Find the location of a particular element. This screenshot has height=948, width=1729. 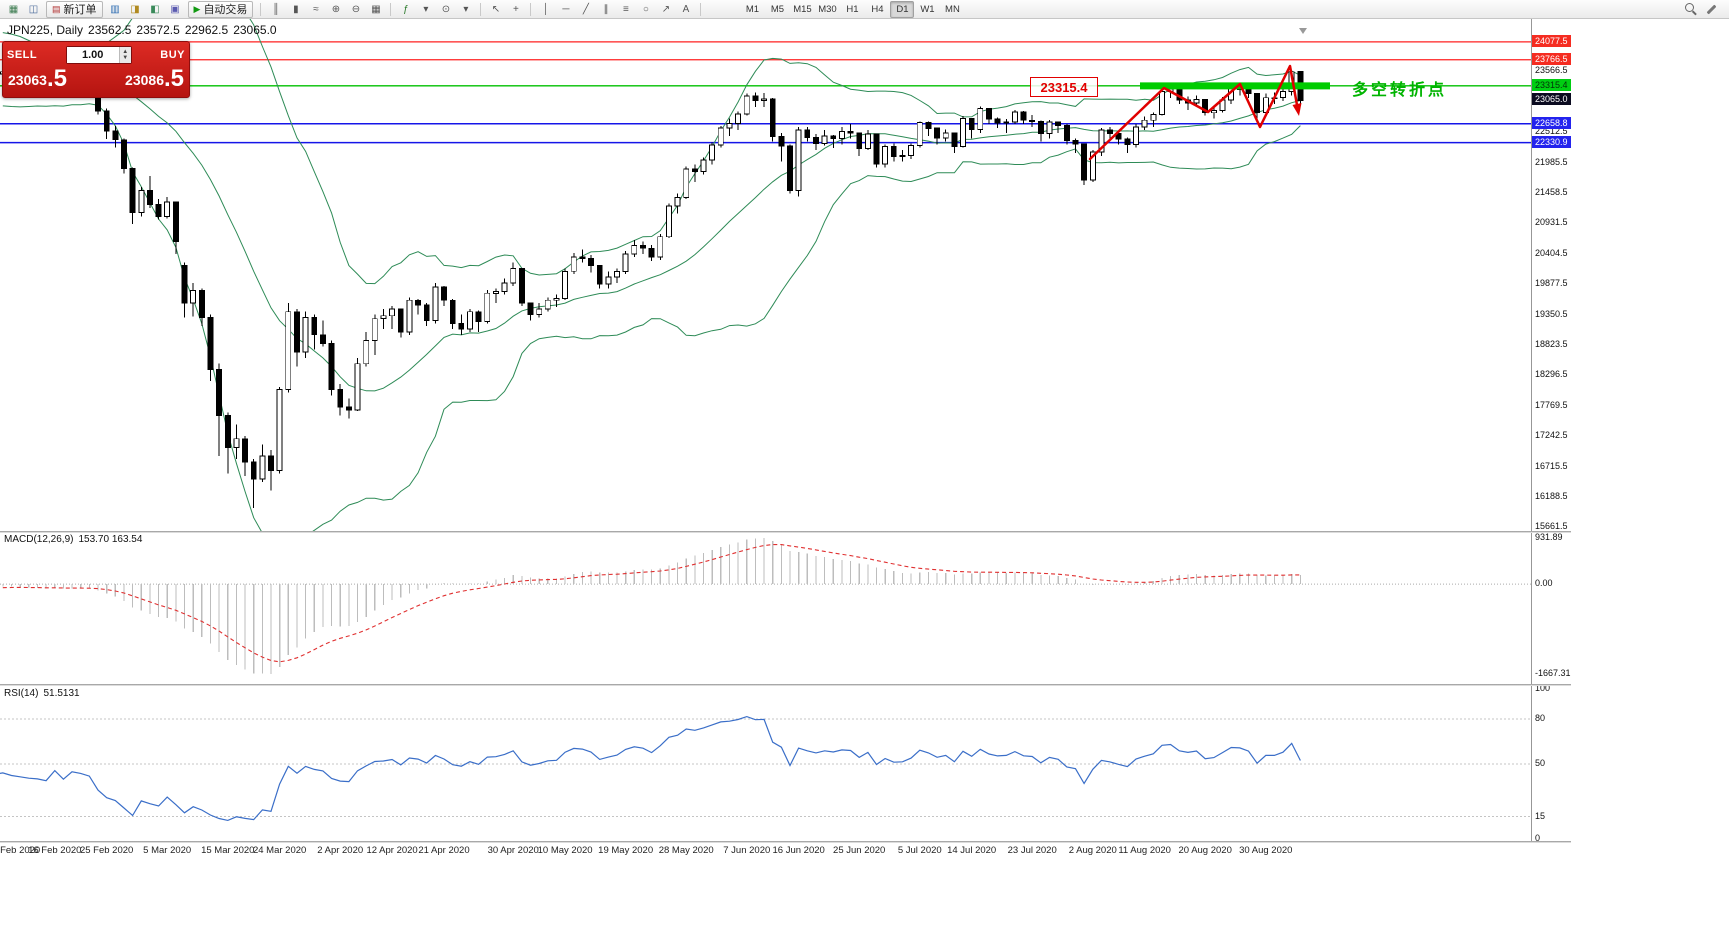

new-order-button: ▤ 新订单 is located at coordinates (74, 9).